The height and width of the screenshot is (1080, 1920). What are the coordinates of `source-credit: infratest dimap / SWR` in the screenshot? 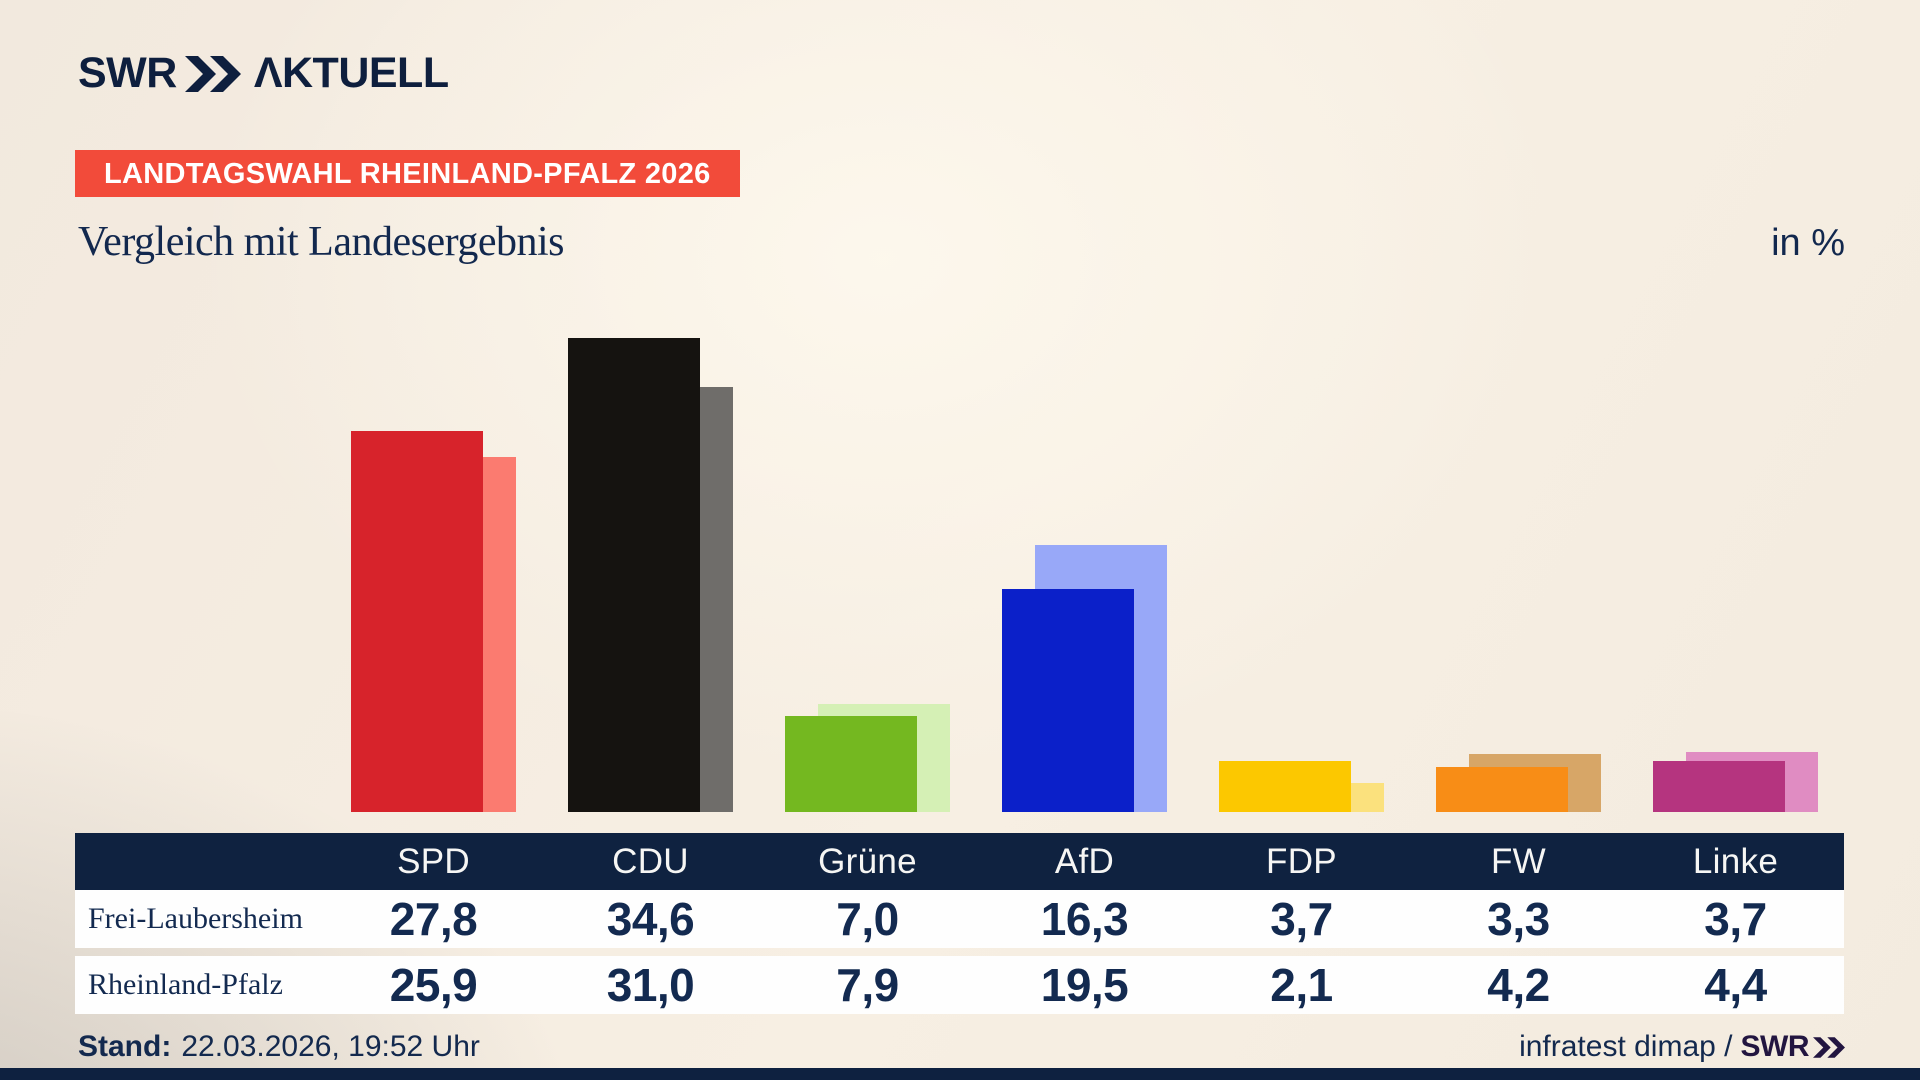 It's located at (1682, 1047).